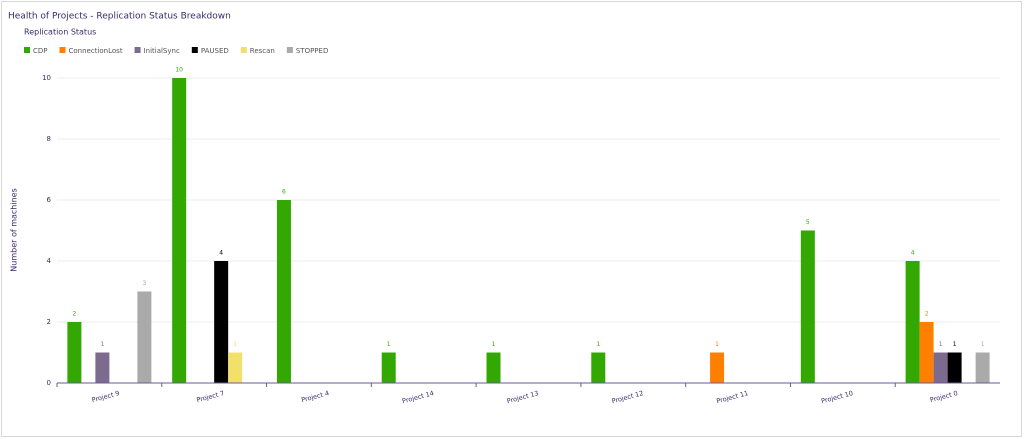 The height and width of the screenshot is (439, 1024). I want to click on legend-label: Rescan, so click(262, 51).